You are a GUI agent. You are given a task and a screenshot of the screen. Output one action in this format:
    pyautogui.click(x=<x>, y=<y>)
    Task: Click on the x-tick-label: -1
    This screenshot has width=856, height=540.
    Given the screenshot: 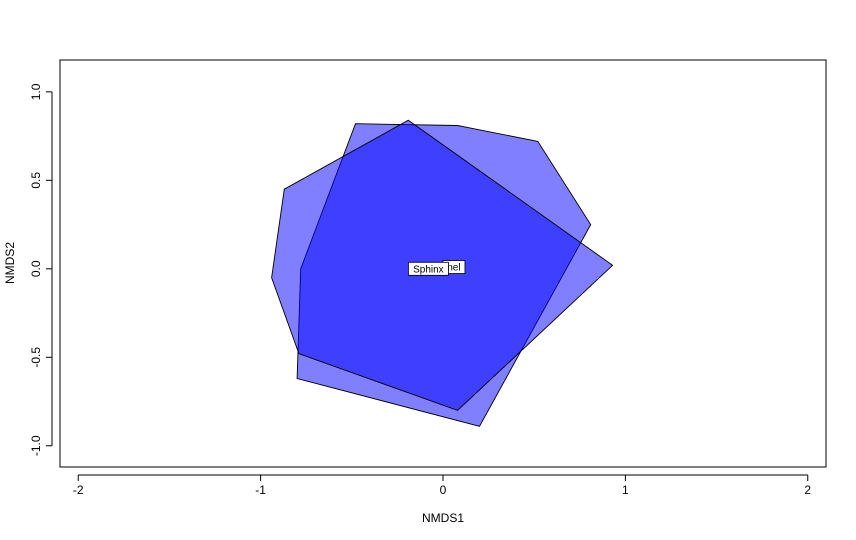 What is the action you would take?
    pyautogui.click(x=260, y=490)
    